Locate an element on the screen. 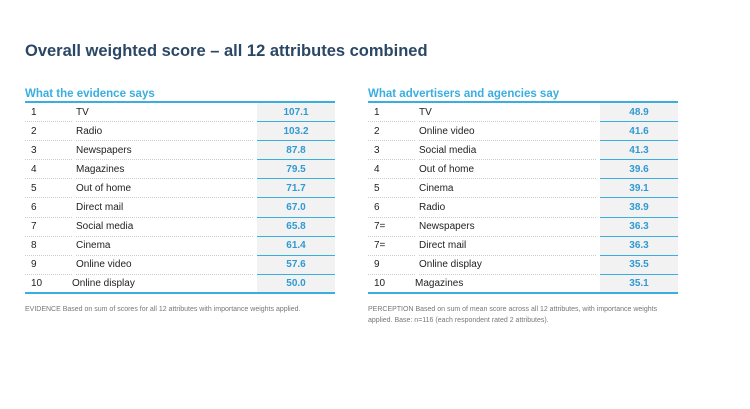 The height and width of the screenshot is (409, 750). table-row: 3 Social media 41.3 is located at coordinates (523, 151).